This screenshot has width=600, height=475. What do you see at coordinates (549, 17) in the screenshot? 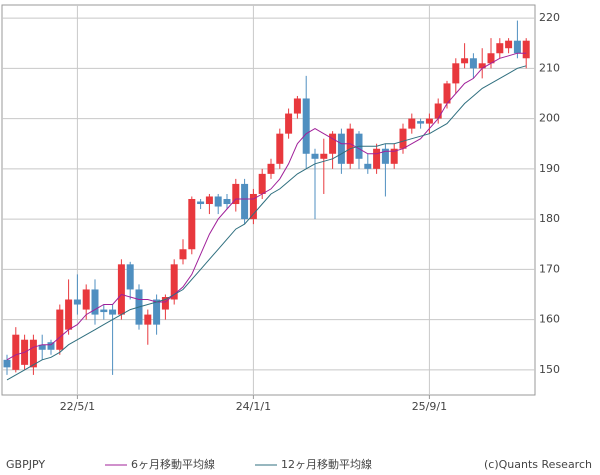
I see `y-tick-label: 220` at bounding box center [549, 17].